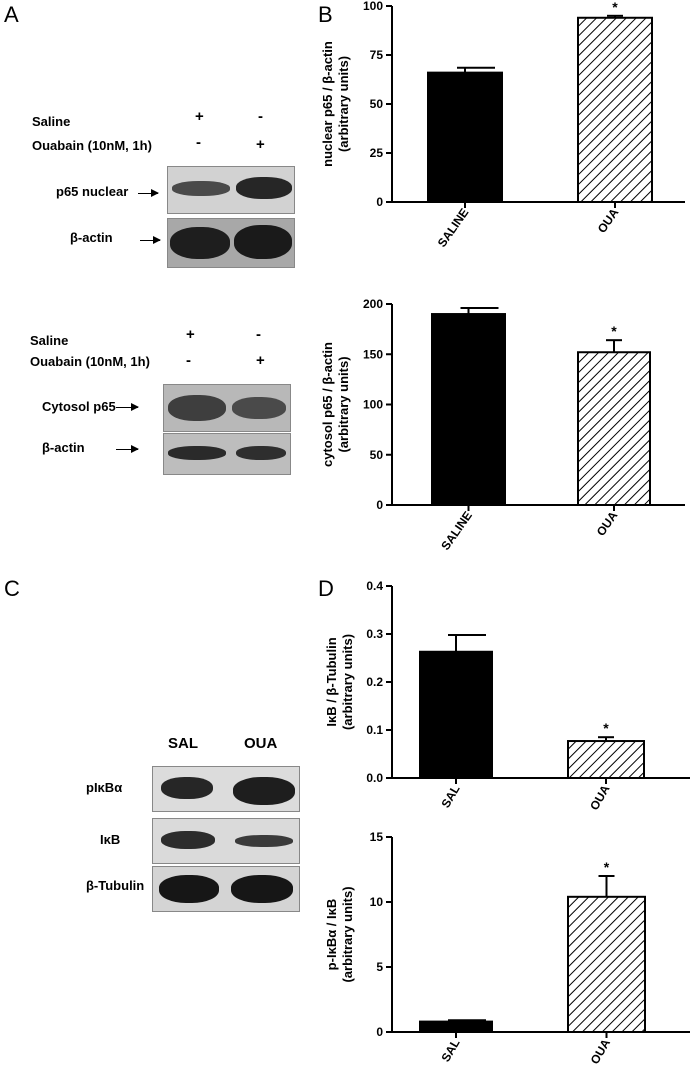  Describe the element at coordinates (327, 404) in the screenshot. I see `y-axis-label: cytosol p65 / β-actin` at that location.